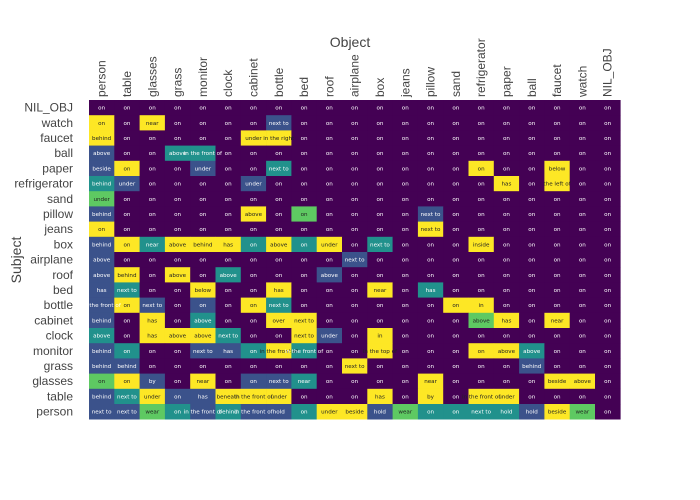 This screenshot has height=500, width=700. Describe the element at coordinates (52, 381) in the screenshot. I see `y-tick-label: glasses` at that location.